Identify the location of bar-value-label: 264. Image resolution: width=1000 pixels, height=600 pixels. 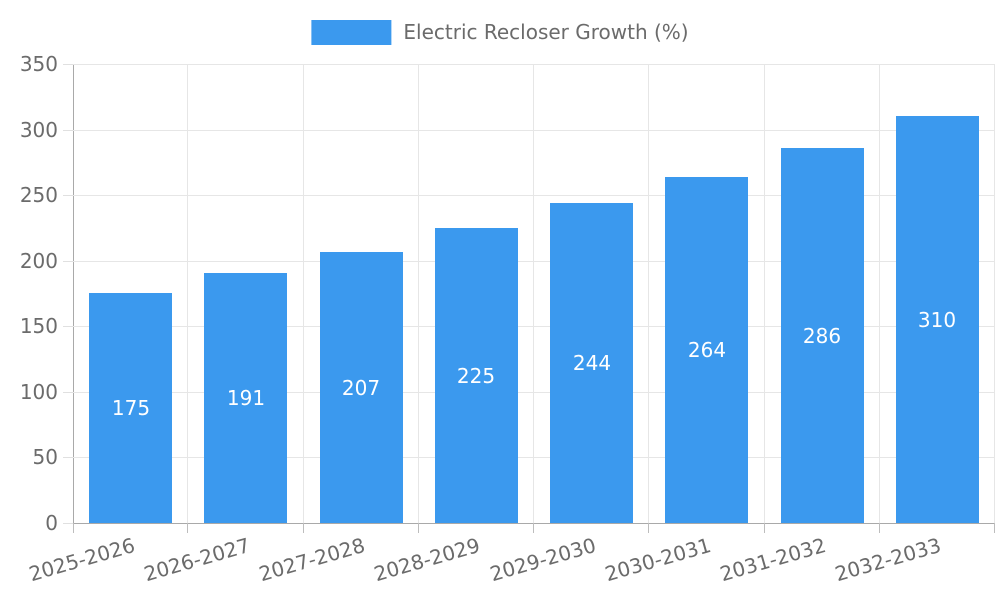
(707, 350).